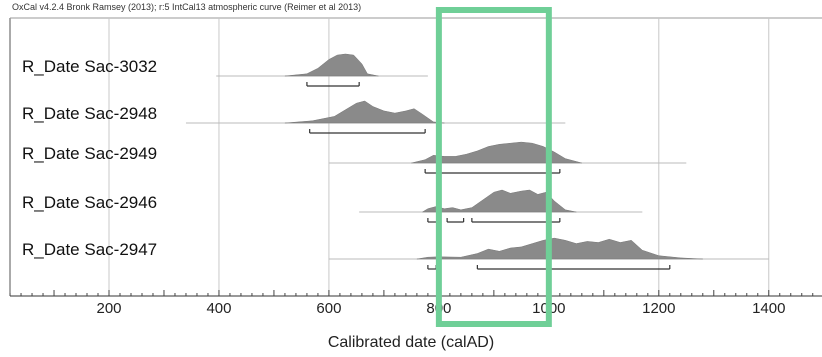 This screenshot has height=357, width=822. What do you see at coordinates (89, 113) in the screenshot?
I see `series-label-r-date-sac-2948: R_Date Sac-2948` at bounding box center [89, 113].